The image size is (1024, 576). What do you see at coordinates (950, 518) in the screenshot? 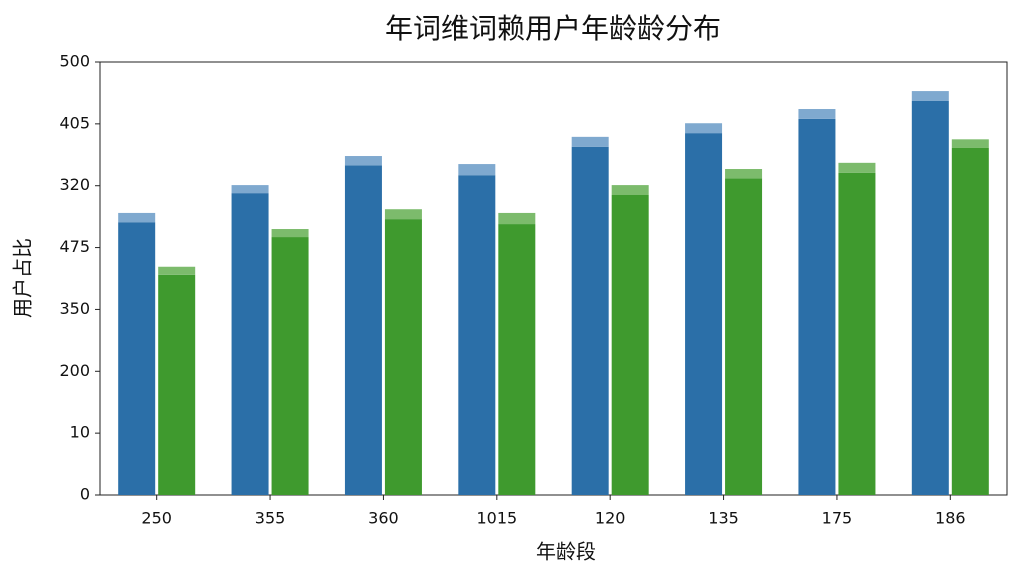
I see `x-tick-label: 186` at bounding box center [950, 518].